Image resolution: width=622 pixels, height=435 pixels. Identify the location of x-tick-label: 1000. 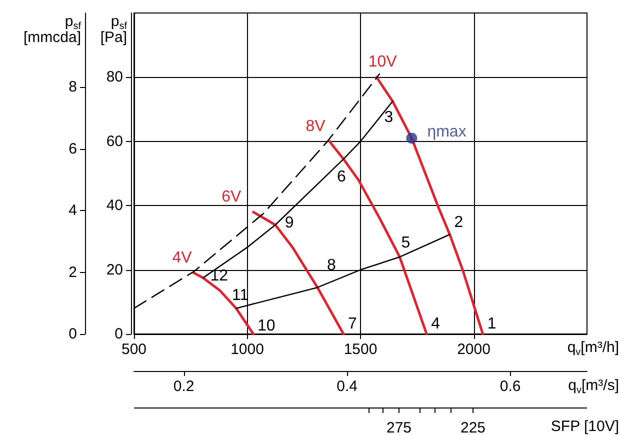
(247, 349).